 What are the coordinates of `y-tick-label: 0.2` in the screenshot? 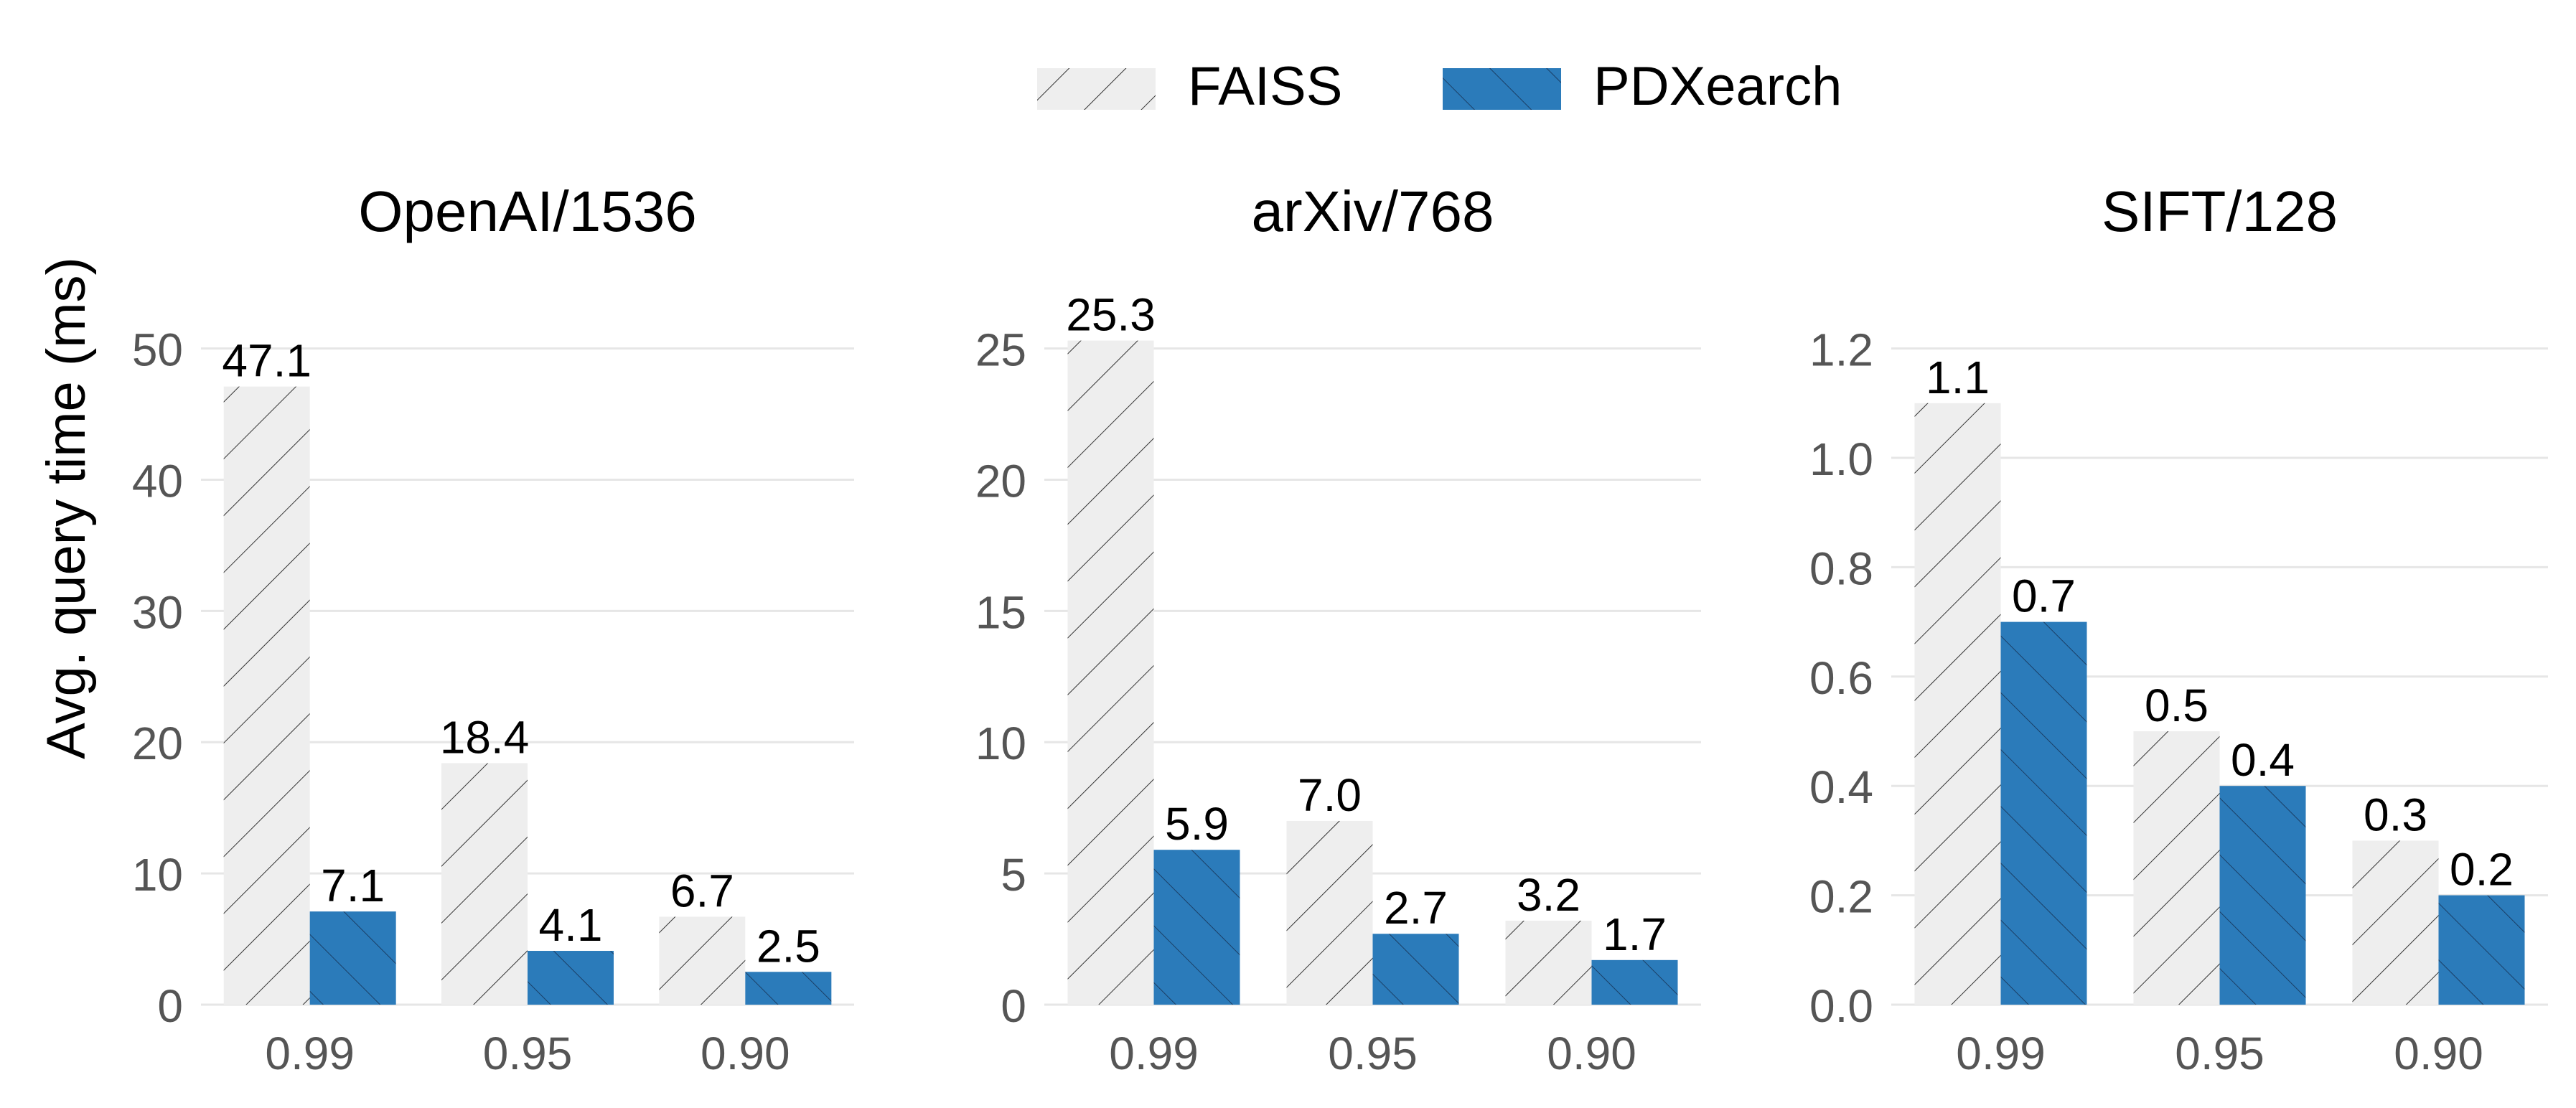 It's located at (1841, 897).